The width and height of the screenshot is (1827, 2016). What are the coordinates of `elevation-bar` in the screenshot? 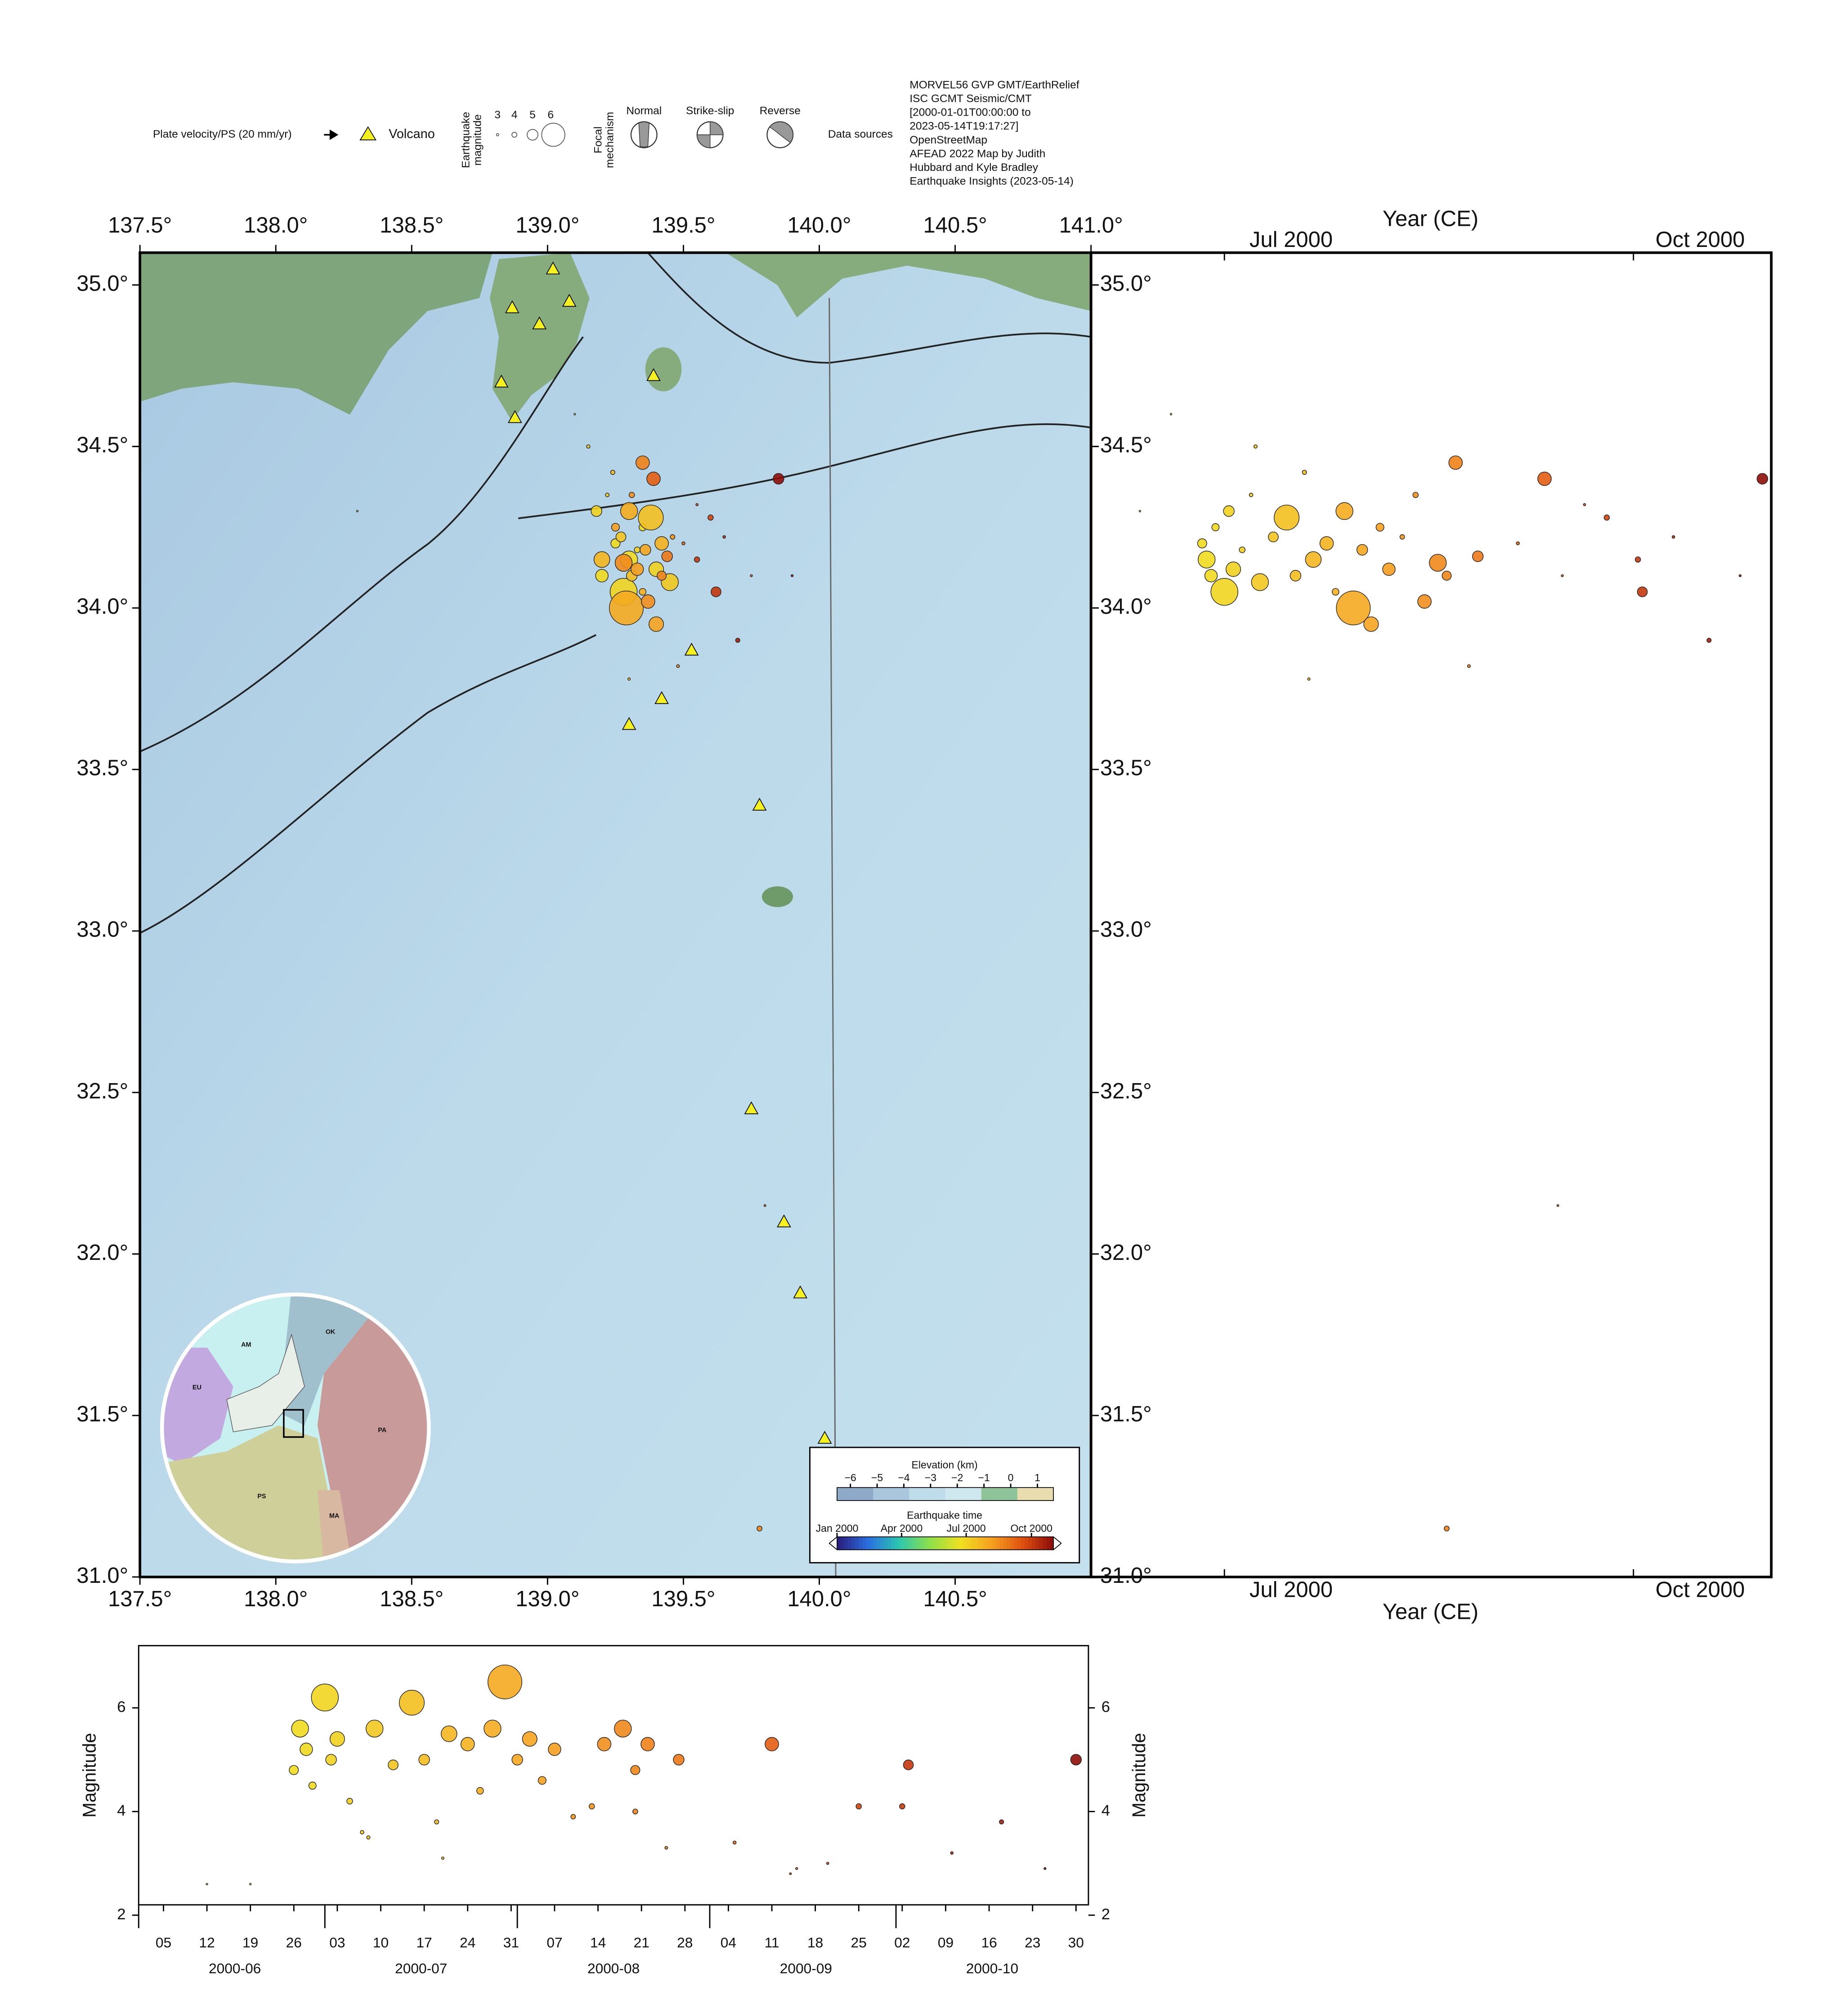 It's located at (946, 1494).